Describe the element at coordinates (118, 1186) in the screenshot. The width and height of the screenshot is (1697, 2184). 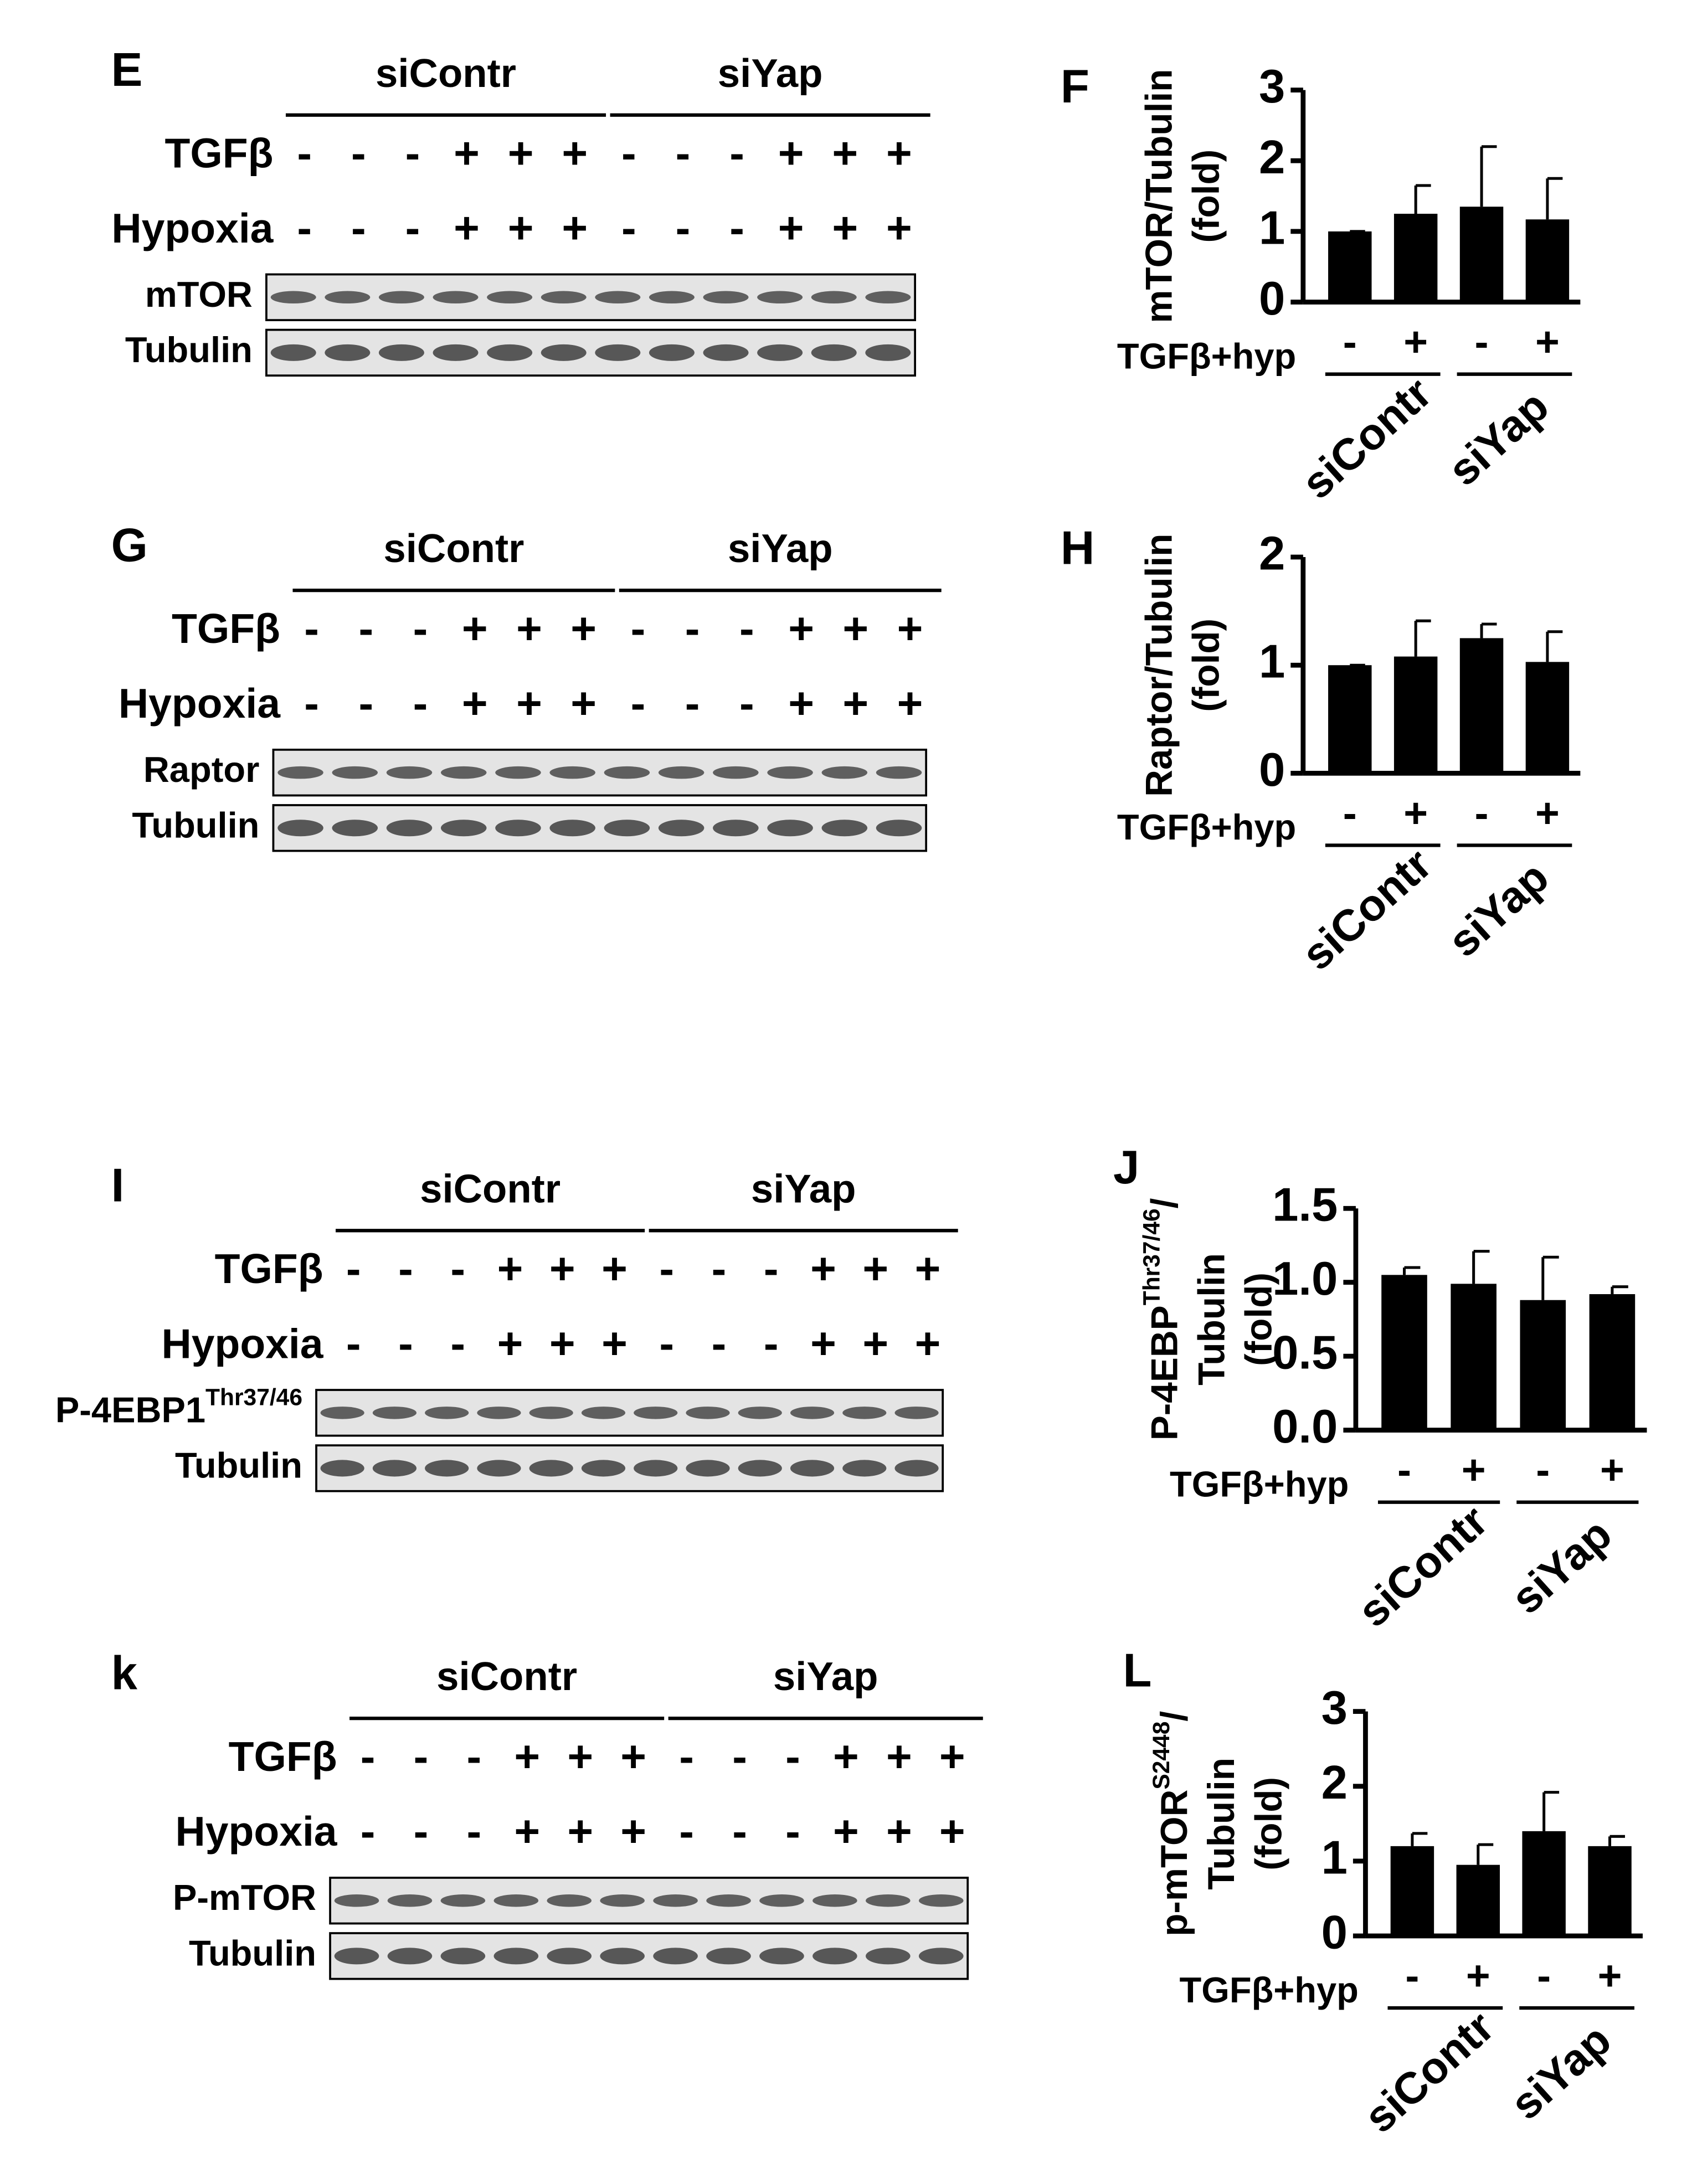
I see `panel-letter: I` at that location.